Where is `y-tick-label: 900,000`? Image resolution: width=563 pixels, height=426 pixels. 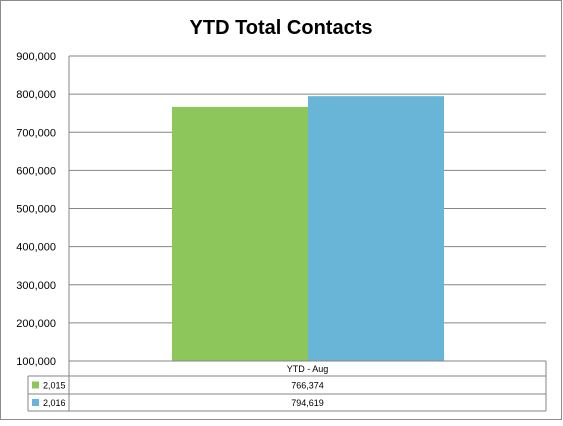 y-tick-label: 900,000 is located at coordinates (36, 57).